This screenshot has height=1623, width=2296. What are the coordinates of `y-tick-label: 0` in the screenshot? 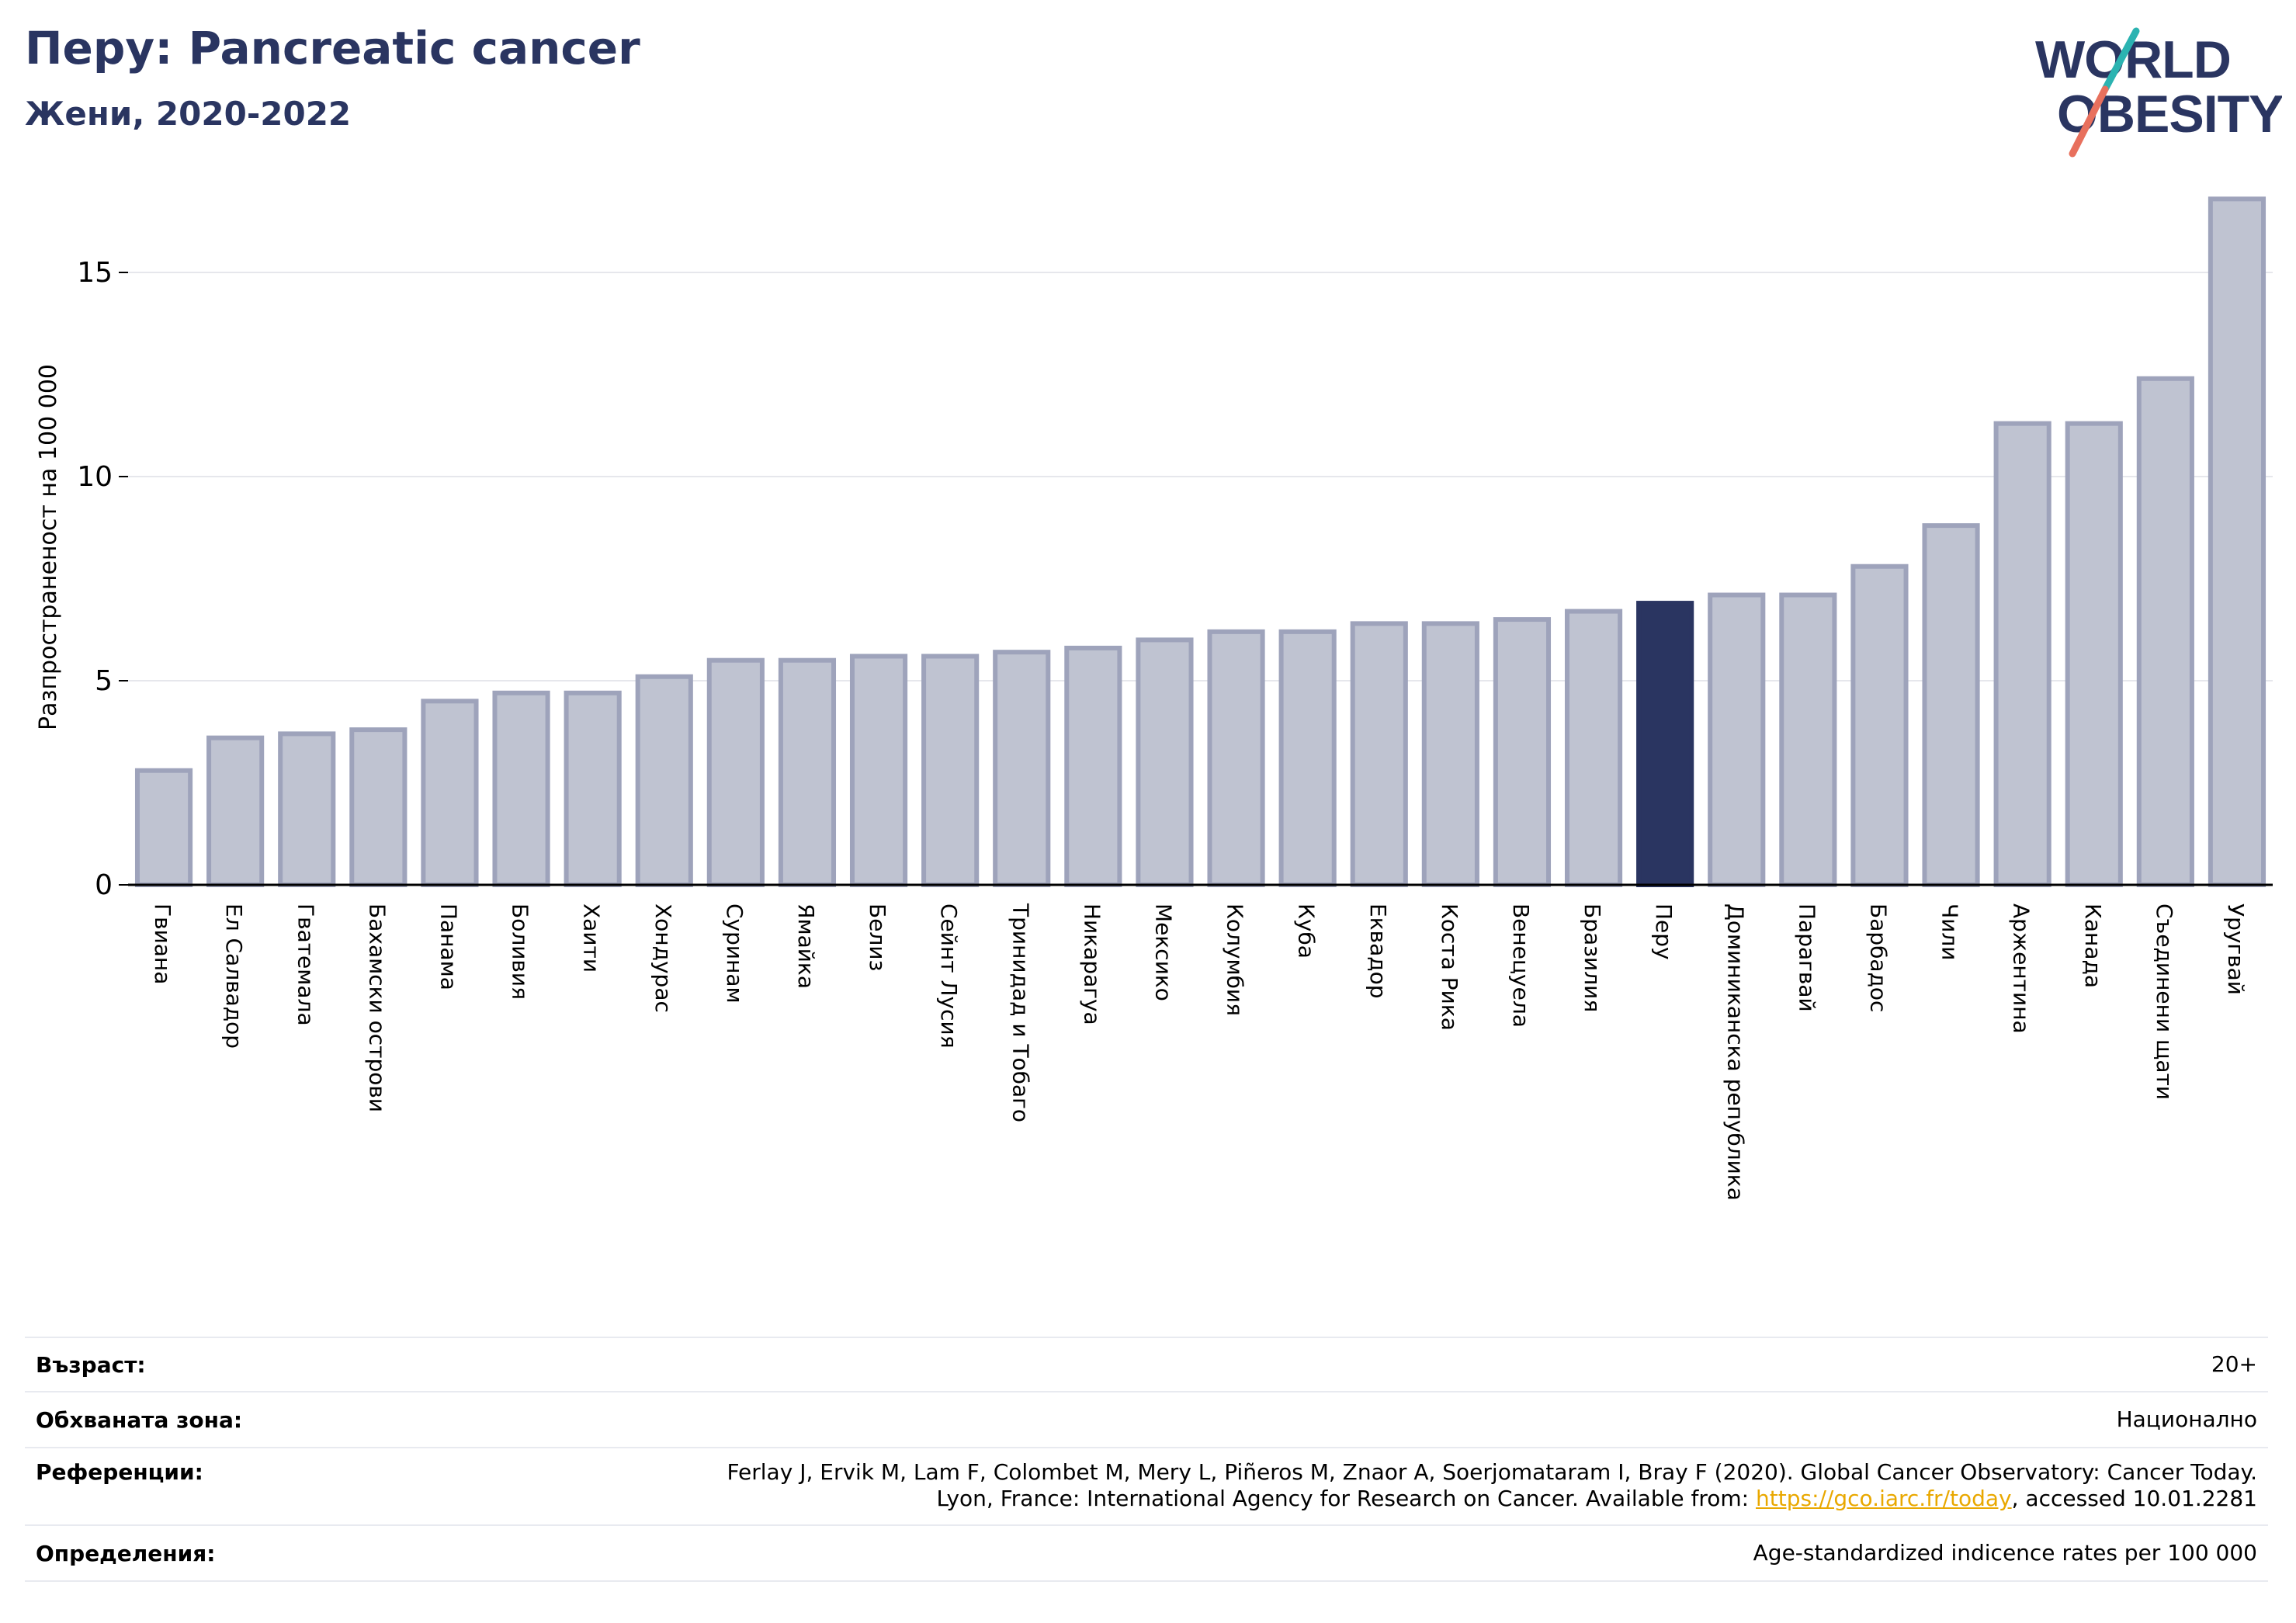 It's located at (104, 885).